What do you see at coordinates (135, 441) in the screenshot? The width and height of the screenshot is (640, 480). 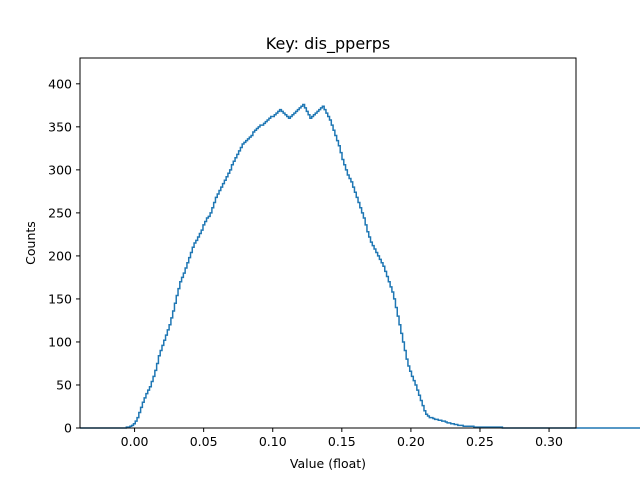 I see `x-tick-label: 0.00` at bounding box center [135, 441].